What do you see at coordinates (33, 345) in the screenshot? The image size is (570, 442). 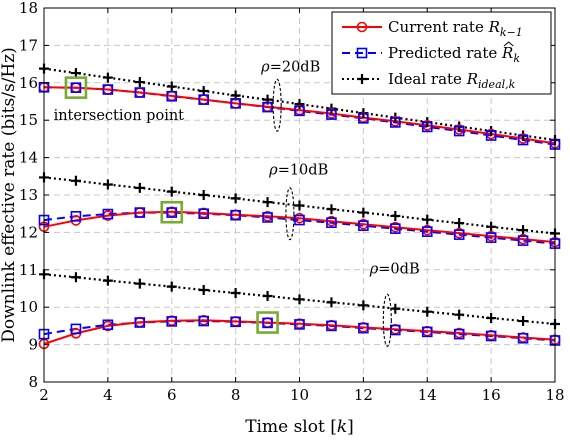 I see `y-tick-label: 9` at bounding box center [33, 345].